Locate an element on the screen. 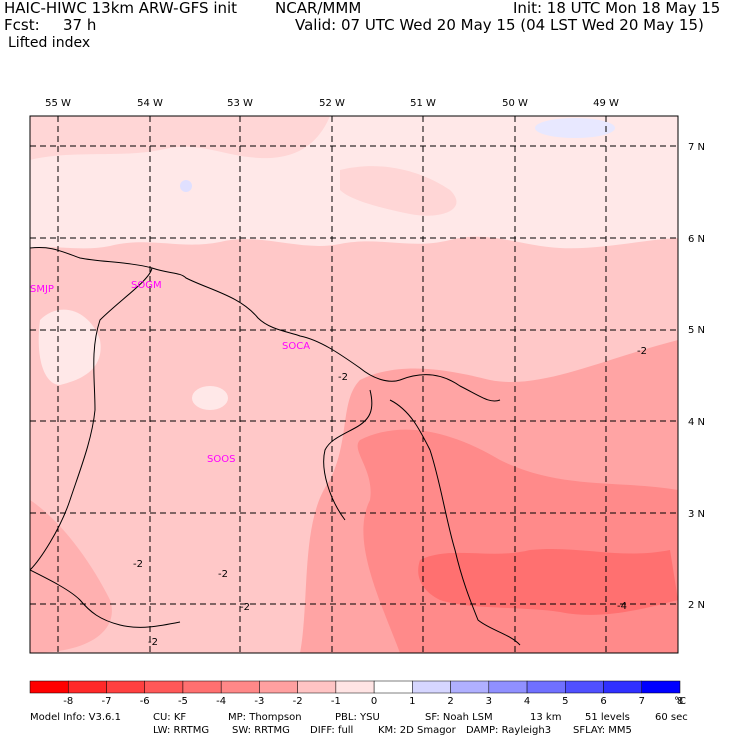 Image resolution: width=740 pixels, height=740 pixels. colorbar-tick-label: -2 is located at coordinates (298, 701).